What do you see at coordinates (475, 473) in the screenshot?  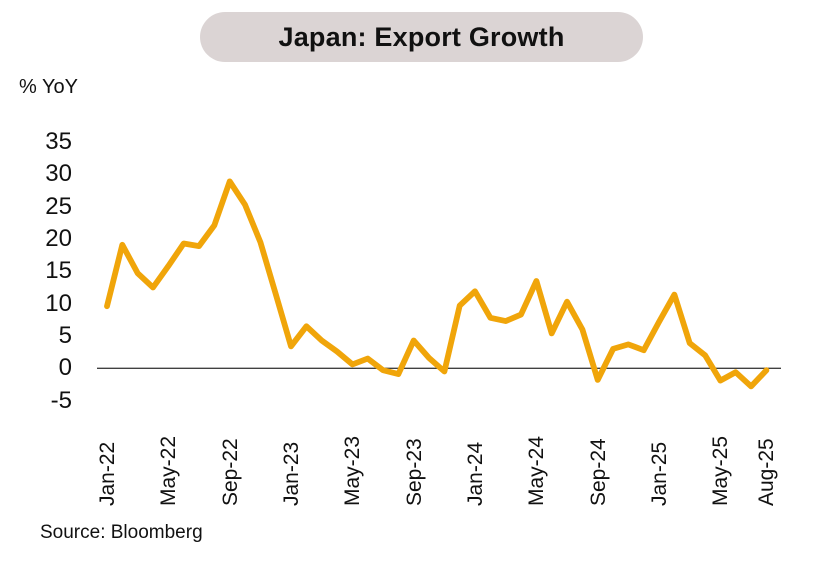 I see `x-tick-label: Jan-24` at bounding box center [475, 473].